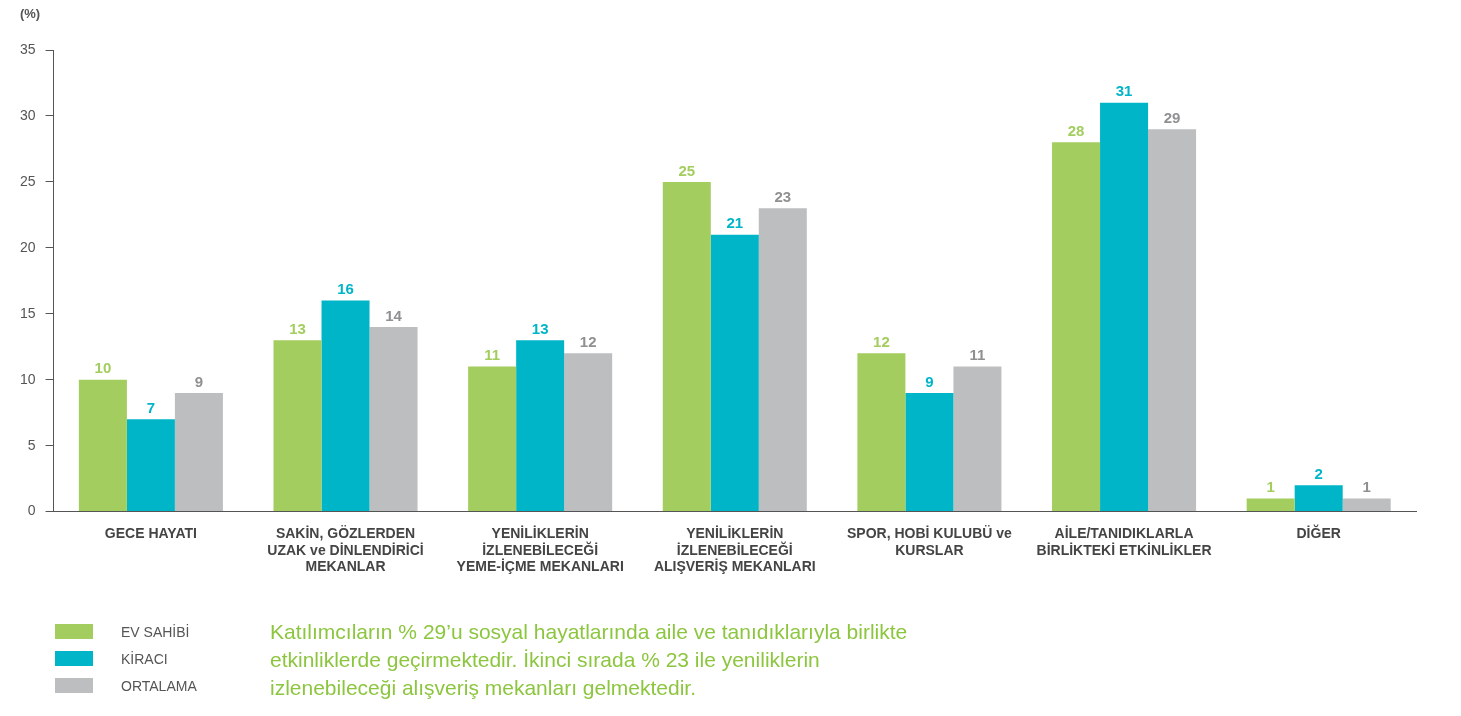 The width and height of the screenshot is (1461, 716). I want to click on data-label: 21, so click(735, 223).